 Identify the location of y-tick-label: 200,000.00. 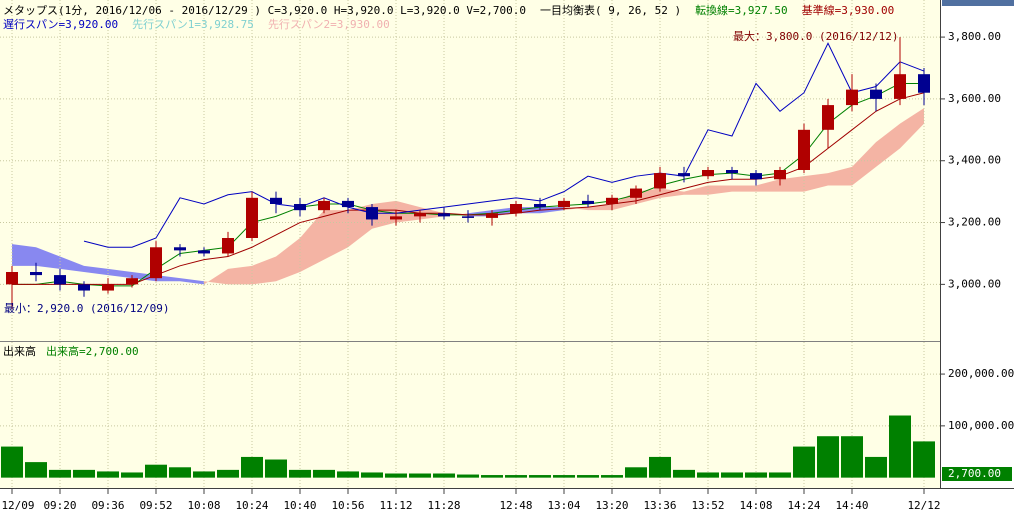
(981, 373).